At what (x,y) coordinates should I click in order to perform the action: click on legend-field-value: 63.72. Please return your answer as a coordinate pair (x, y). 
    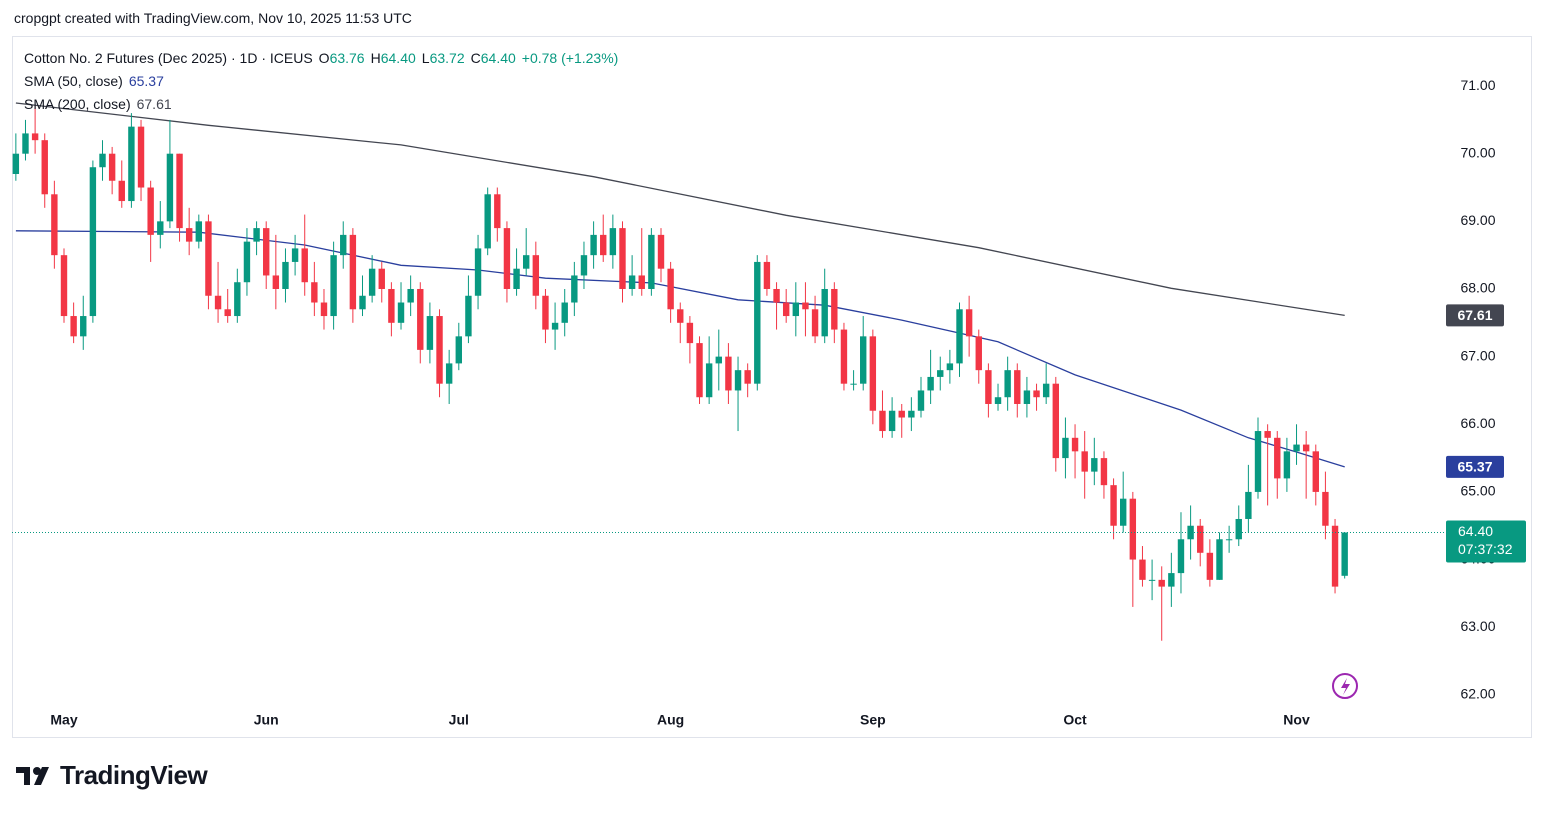
    Looking at the image, I should click on (447, 58).